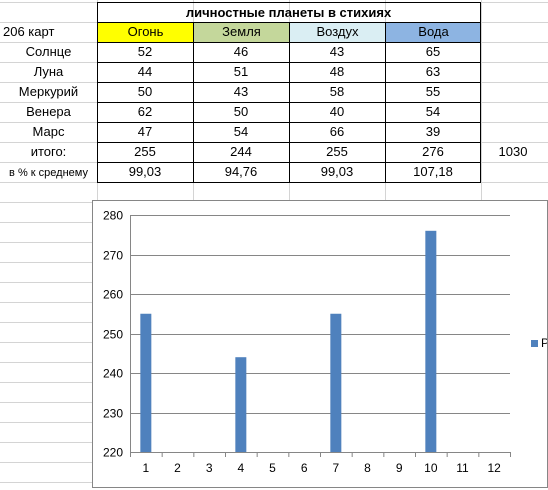 This screenshot has height=490, width=548. I want to click on y-tick-label: 220, so click(113, 453).